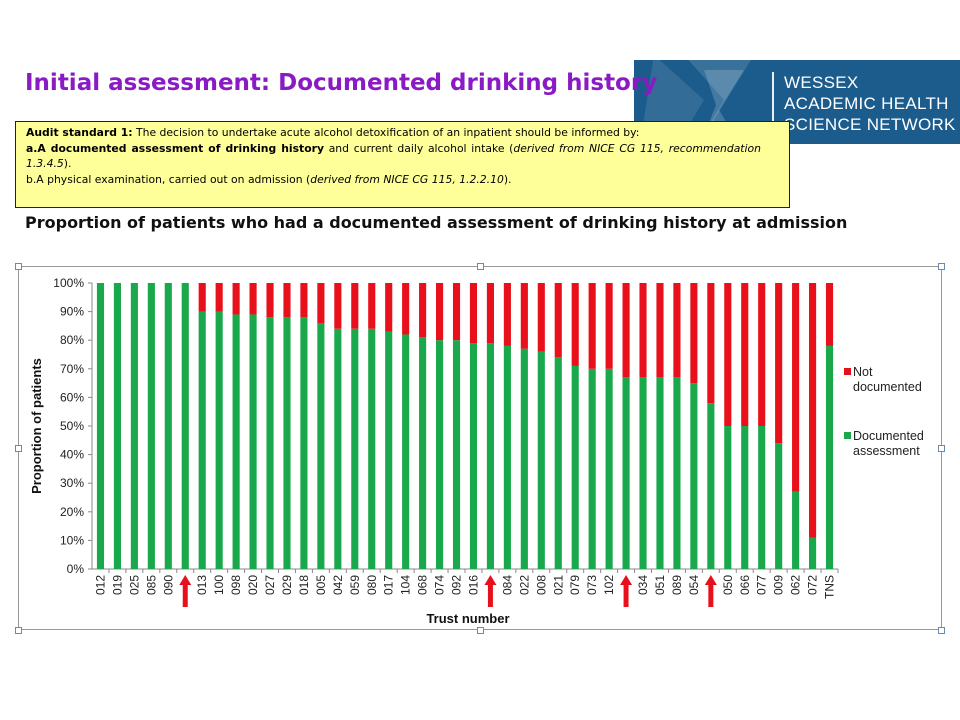 The width and height of the screenshot is (960, 720). Describe the element at coordinates (72, 540) in the screenshot. I see `y-tick-label: 10%` at that location.